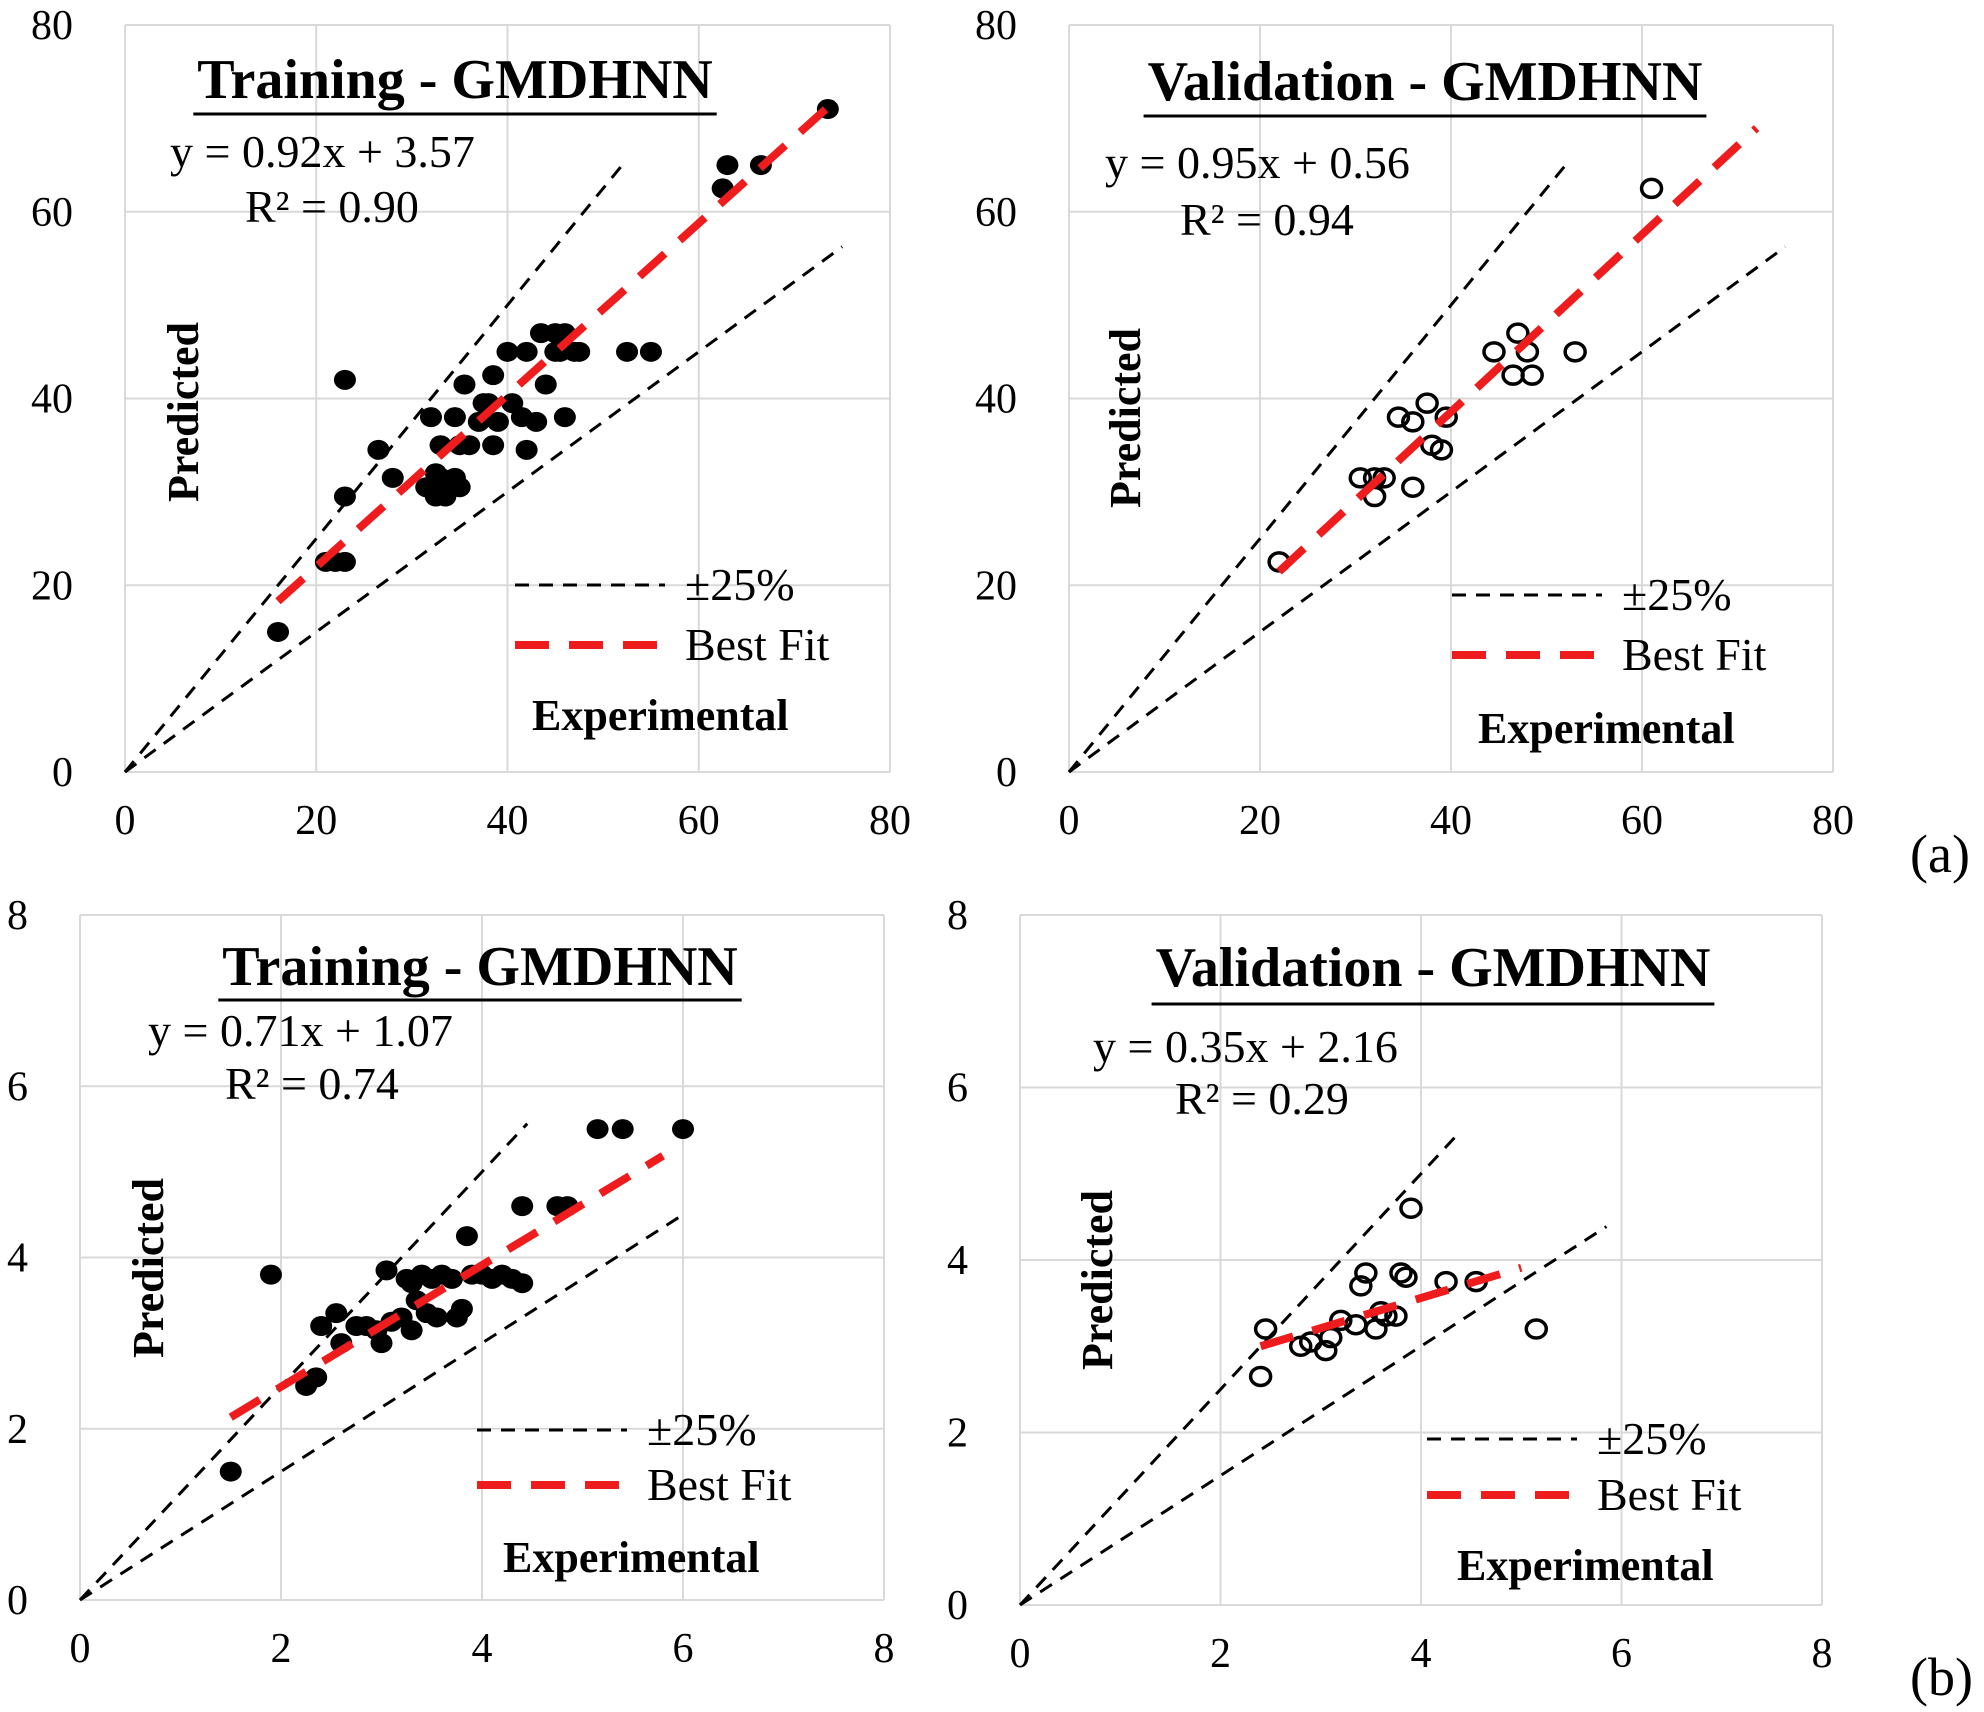 This screenshot has height=1712, width=1984. What do you see at coordinates (508, 821) in the screenshot?
I see `x-tick-label: 40` at bounding box center [508, 821].